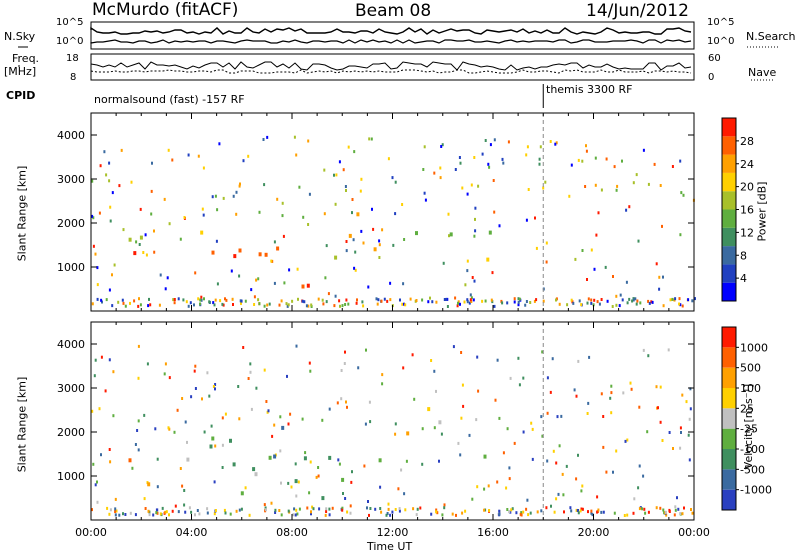 This screenshot has height=554, width=800. What do you see at coordinates (71, 223) in the screenshot?
I see `y-tick-label: 2000` at bounding box center [71, 223].